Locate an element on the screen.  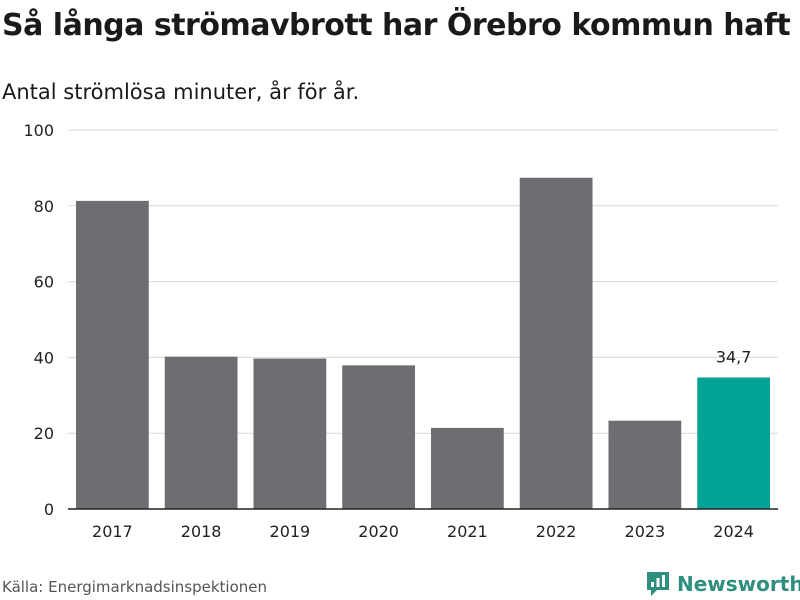
bar-2024 is located at coordinates (734, 443).